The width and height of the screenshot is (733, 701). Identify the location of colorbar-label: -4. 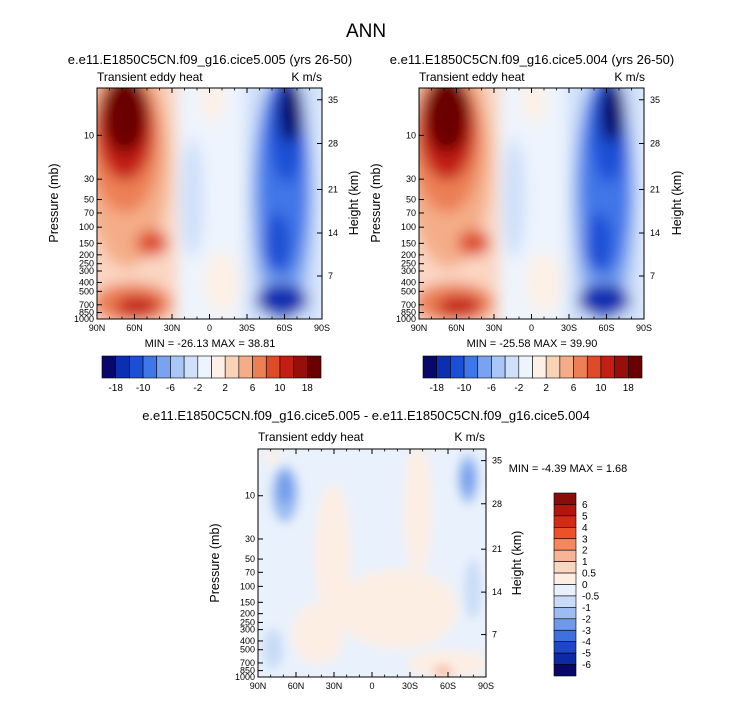
(586, 642).